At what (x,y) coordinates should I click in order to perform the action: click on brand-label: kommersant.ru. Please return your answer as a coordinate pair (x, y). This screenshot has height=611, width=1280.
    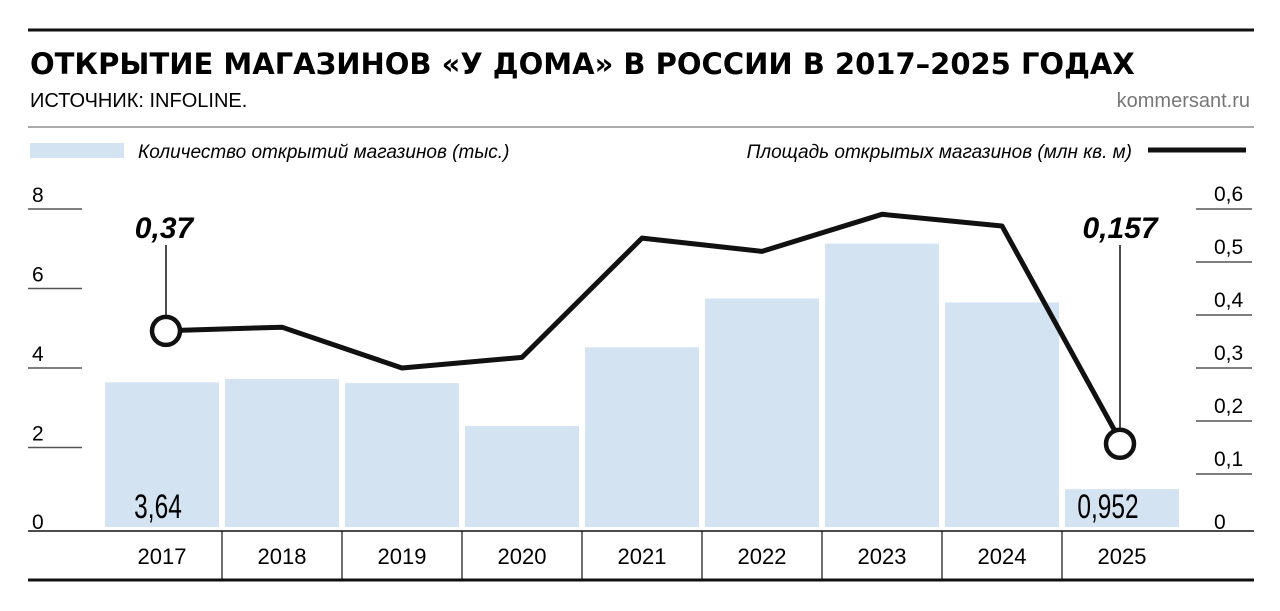
    Looking at the image, I should click on (1183, 101).